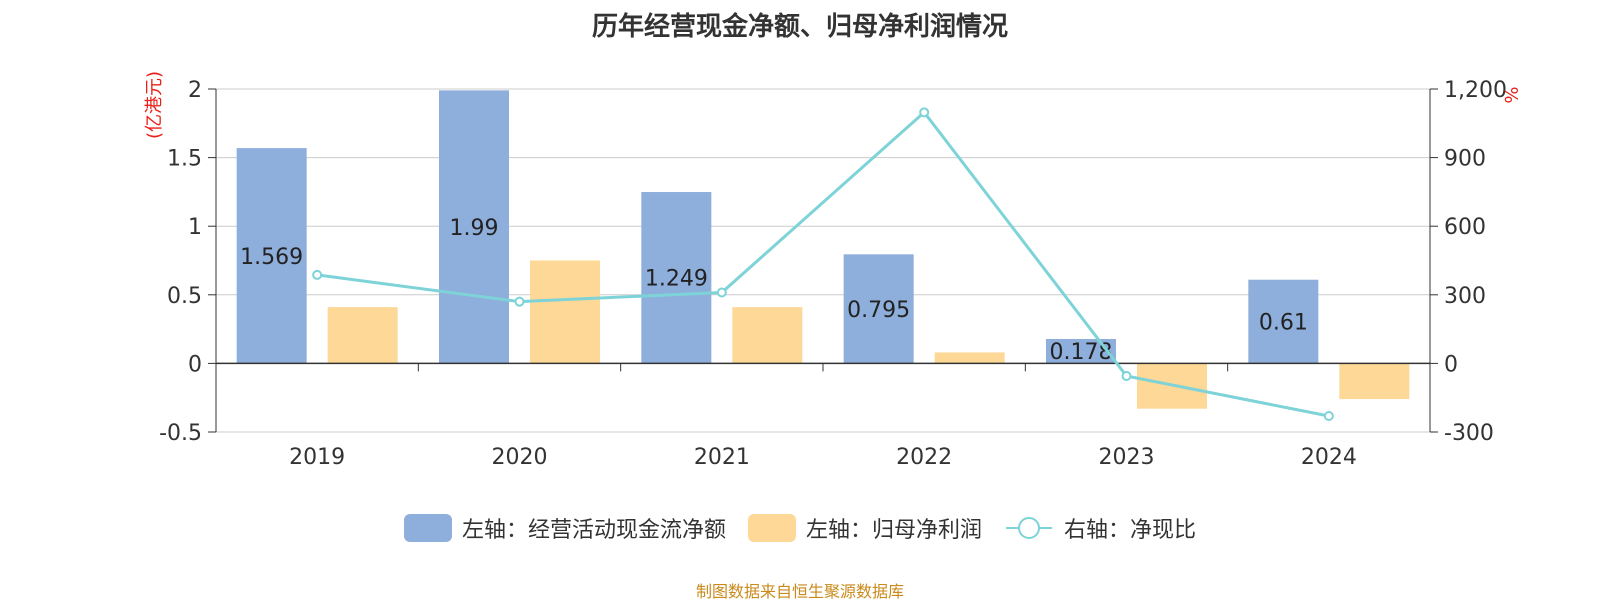  What do you see at coordinates (1130, 530) in the screenshot?
I see `legend-label-ratio: 右轴：净现比` at bounding box center [1130, 530].